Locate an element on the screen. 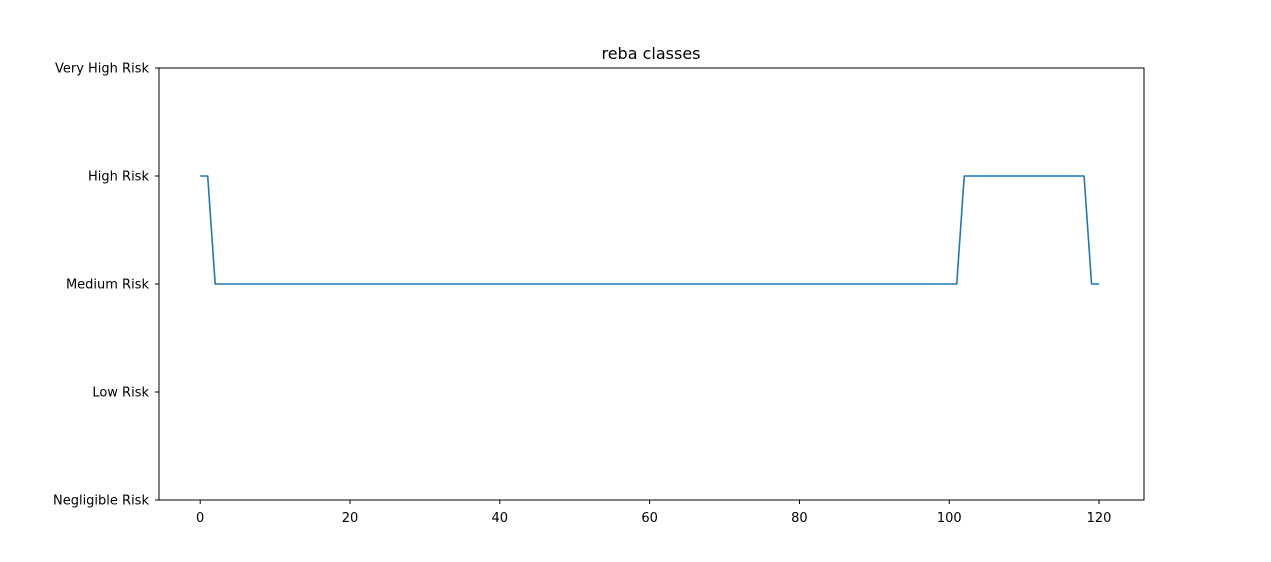  chart-title: reba classes is located at coordinates (650, 53).